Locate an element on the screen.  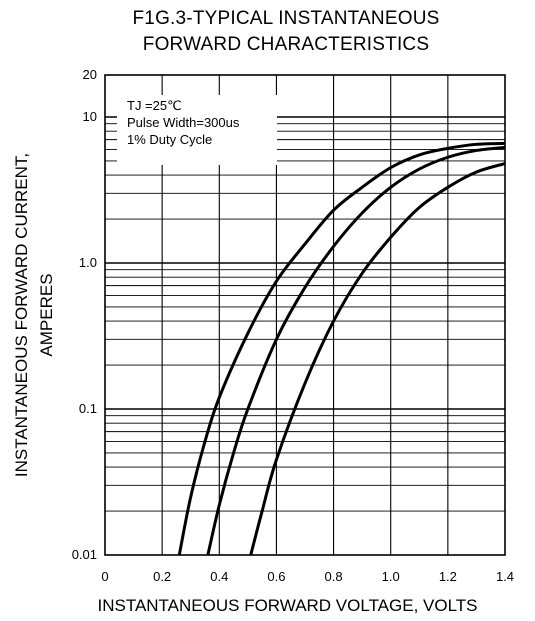
y-tick-label: 1.0 is located at coordinates (88, 262).